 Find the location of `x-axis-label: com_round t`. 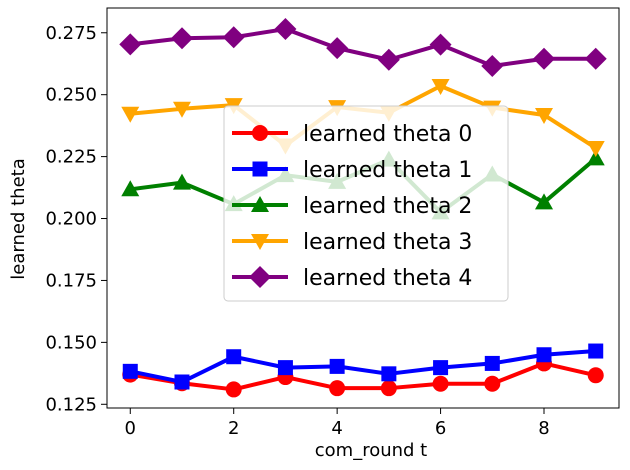

x-axis-label: com_round t is located at coordinates (371, 450).